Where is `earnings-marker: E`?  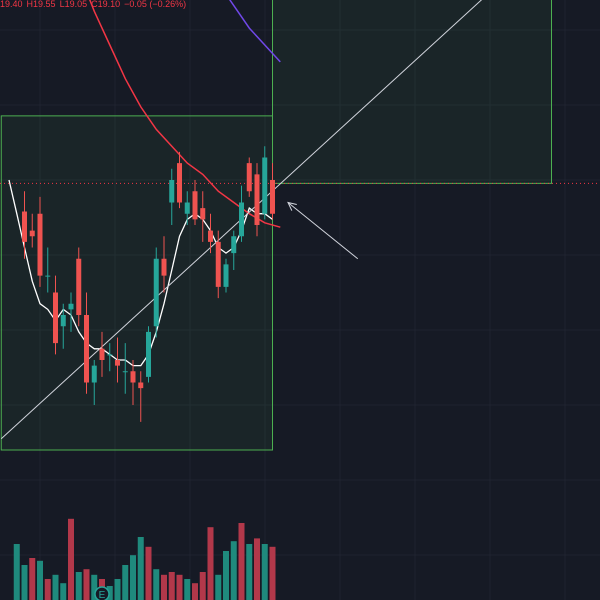 earnings-marker: E is located at coordinates (102, 593).